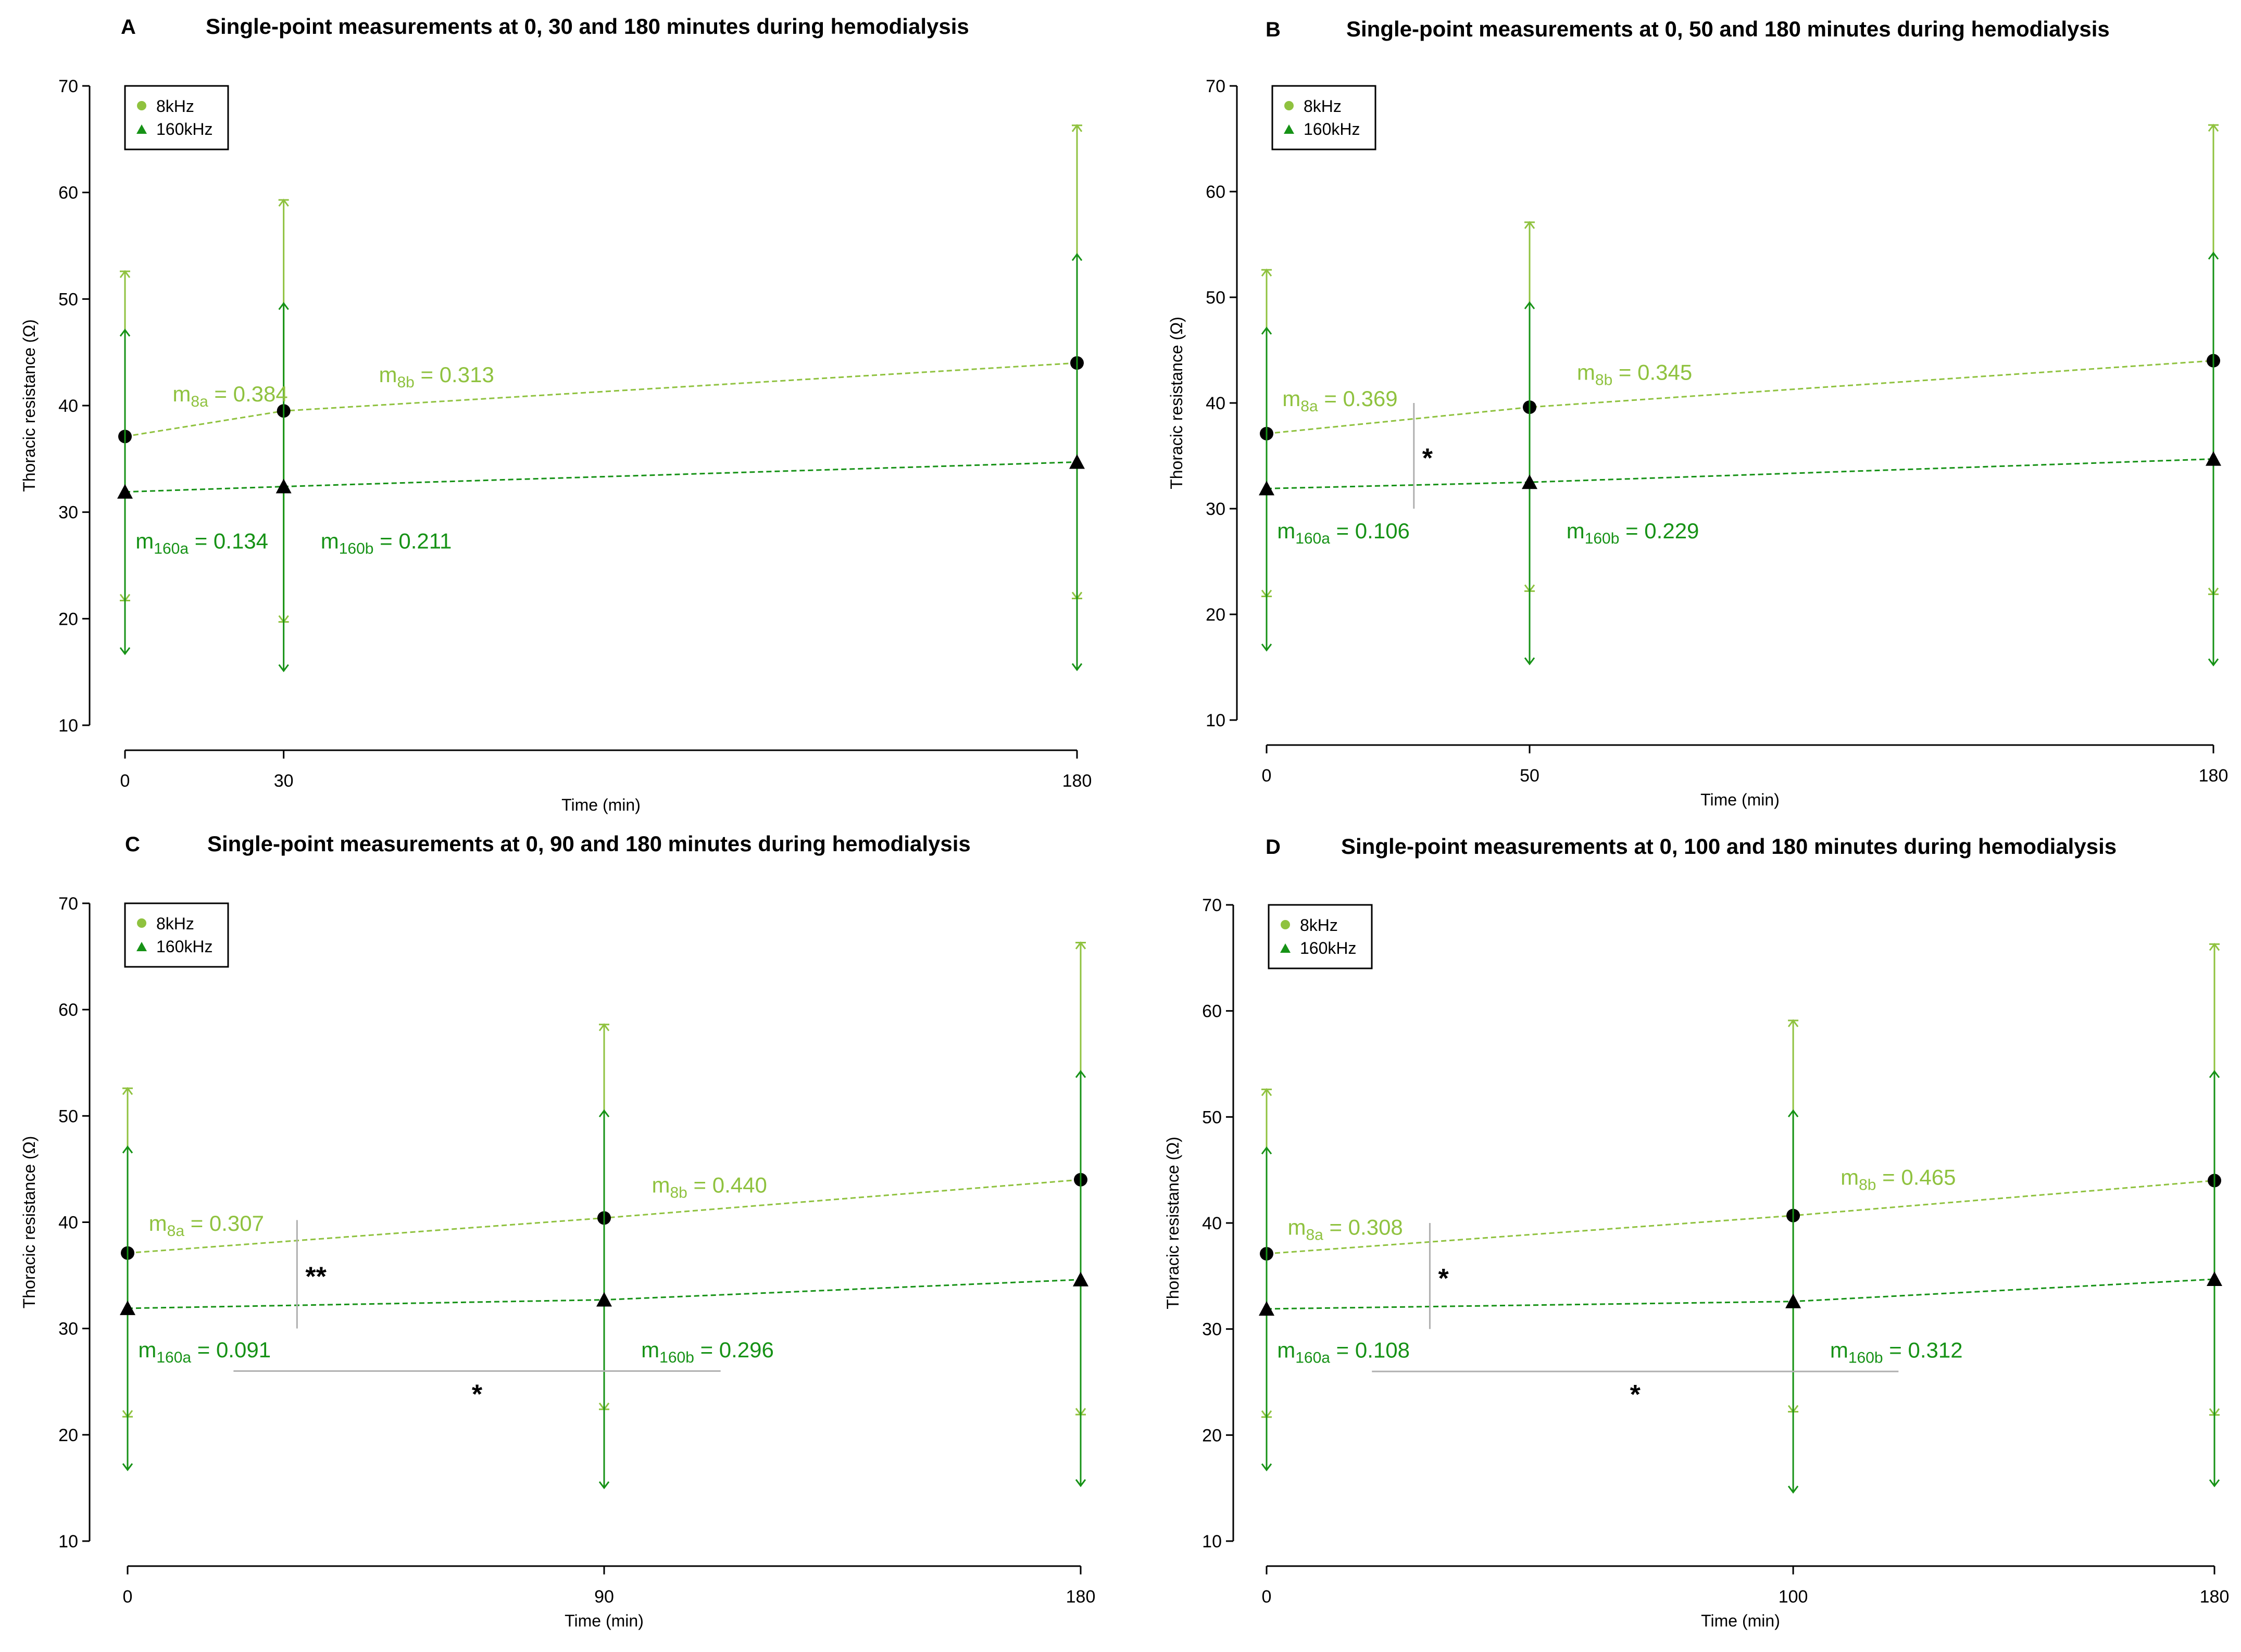 The width and height of the screenshot is (2241, 1652). What do you see at coordinates (1898, 1179) in the screenshot?
I see `slope-annotation: m8b = 0.465` at bounding box center [1898, 1179].